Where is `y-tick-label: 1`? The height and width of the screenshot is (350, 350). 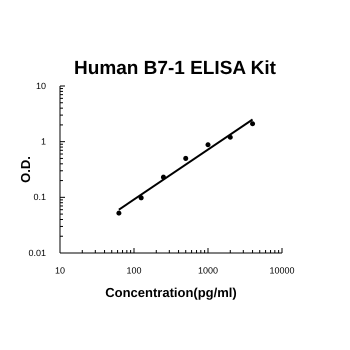 y-tick-label: 1 is located at coordinates (43, 141).